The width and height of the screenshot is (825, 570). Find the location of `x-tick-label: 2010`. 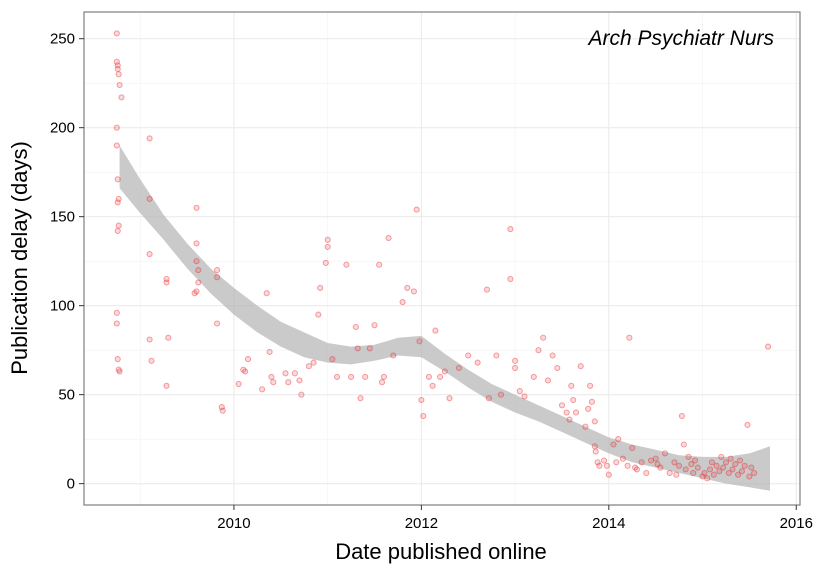

x-tick-label: 2010 is located at coordinates (233, 523).